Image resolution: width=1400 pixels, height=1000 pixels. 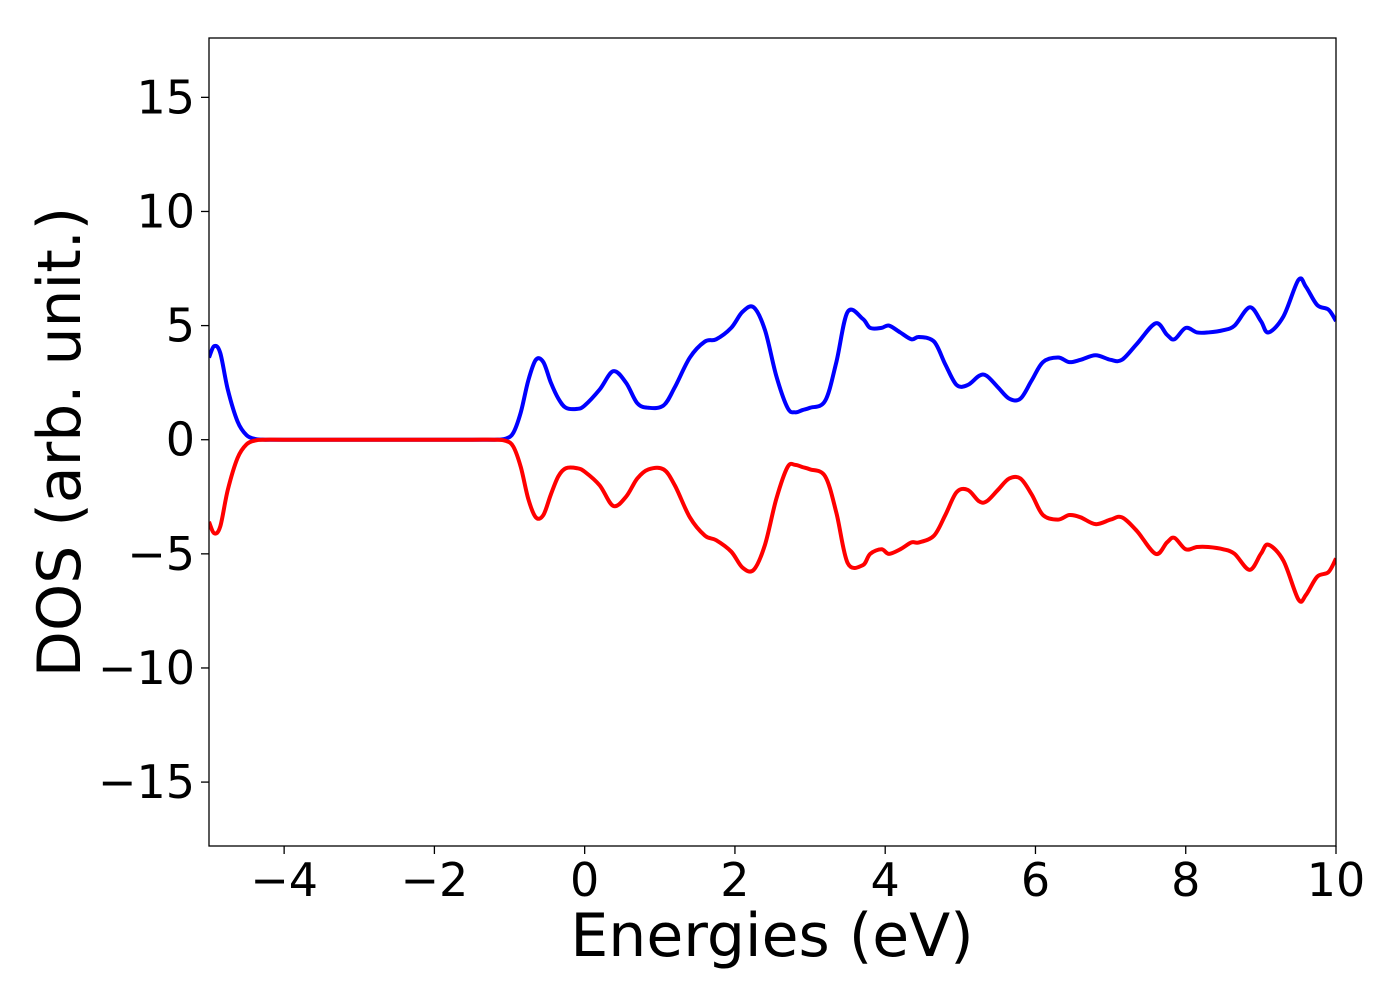 What do you see at coordinates (771, 936) in the screenshot?
I see `x-axis-label: Energies (eV)` at bounding box center [771, 936].